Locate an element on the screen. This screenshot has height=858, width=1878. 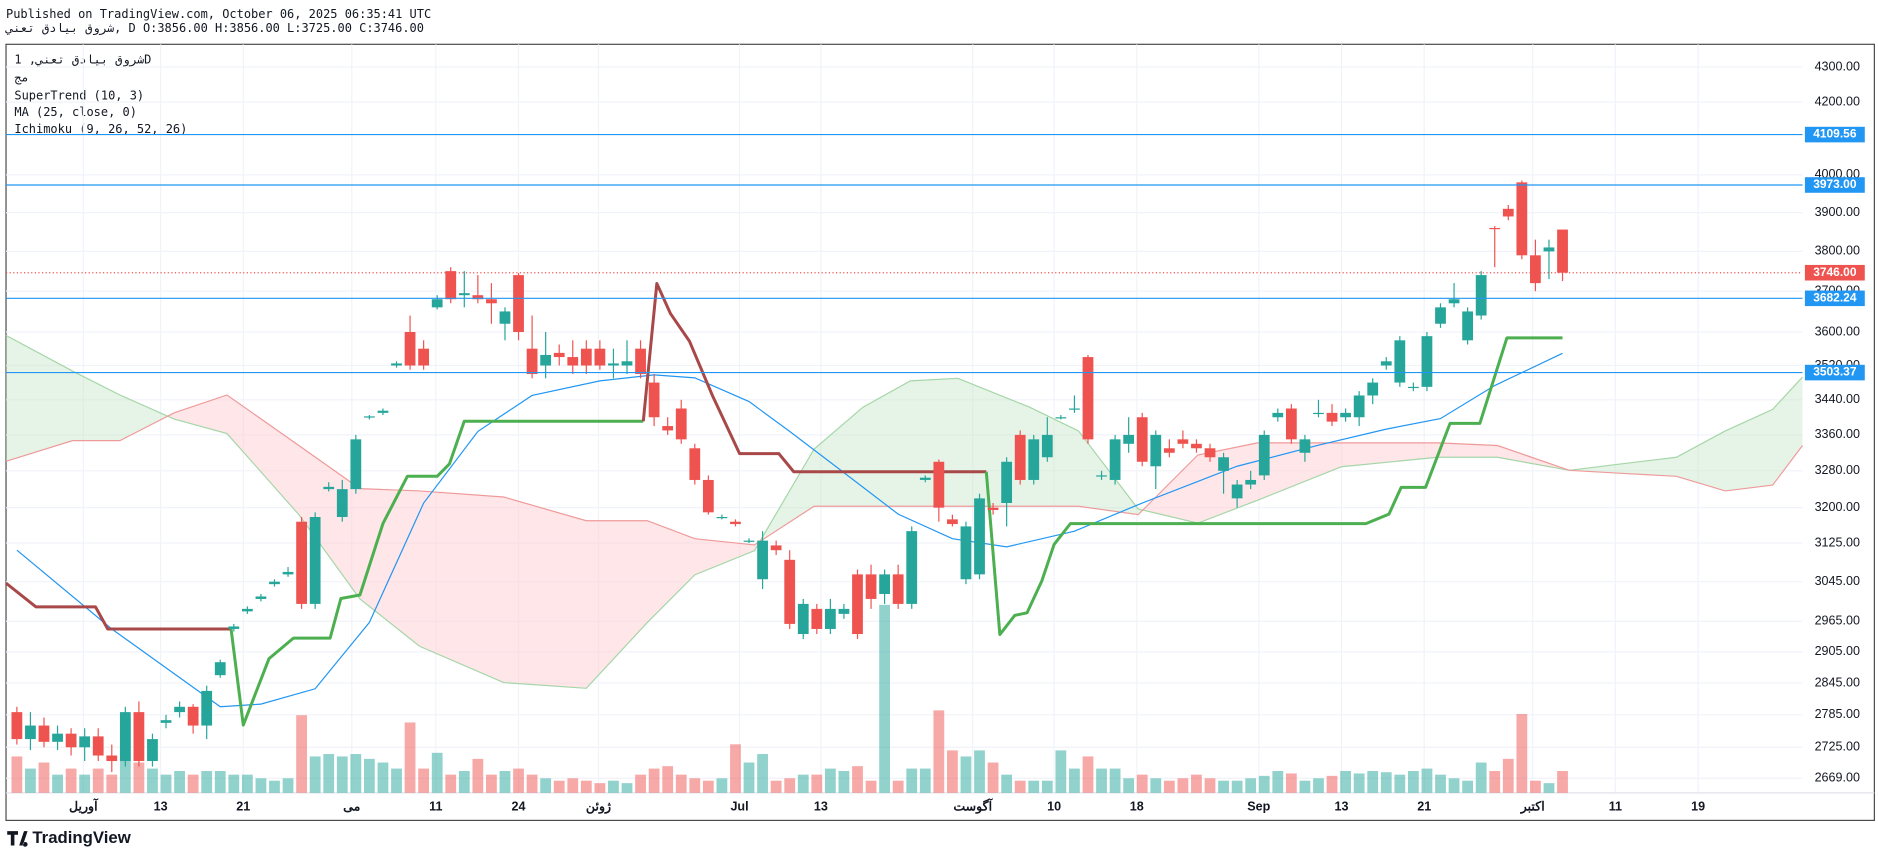
y-tick-label: 3125.00 is located at coordinates (1837, 542).